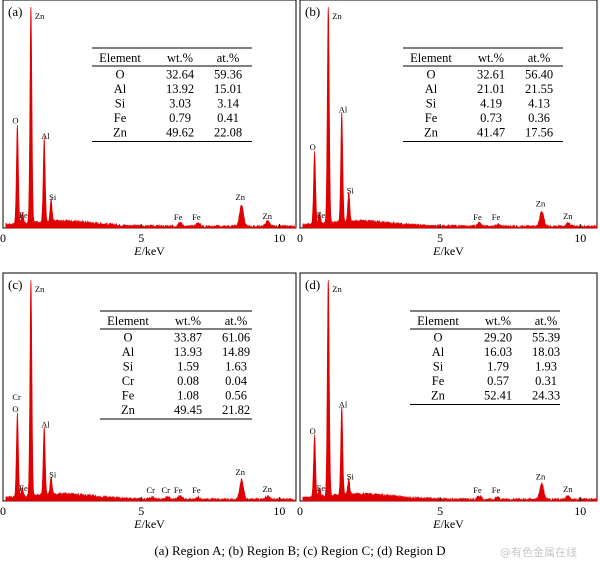 This screenshot has width=600, height=564. What do you see at coordinates (120, 58) in the screenshot?
I see `table-header-cell: Element` at bounding box center [120, 58].